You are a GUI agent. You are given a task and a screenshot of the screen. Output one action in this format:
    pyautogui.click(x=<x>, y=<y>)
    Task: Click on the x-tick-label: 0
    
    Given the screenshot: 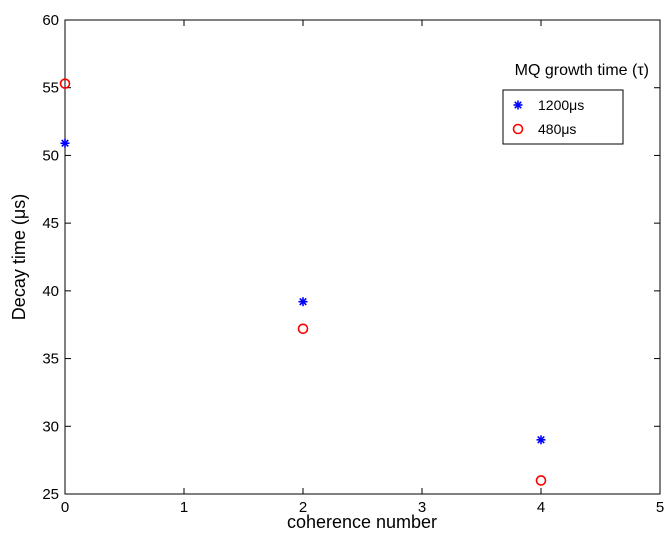 What is the action you would take?
    pyautogui.click(x=65, y=507)
    